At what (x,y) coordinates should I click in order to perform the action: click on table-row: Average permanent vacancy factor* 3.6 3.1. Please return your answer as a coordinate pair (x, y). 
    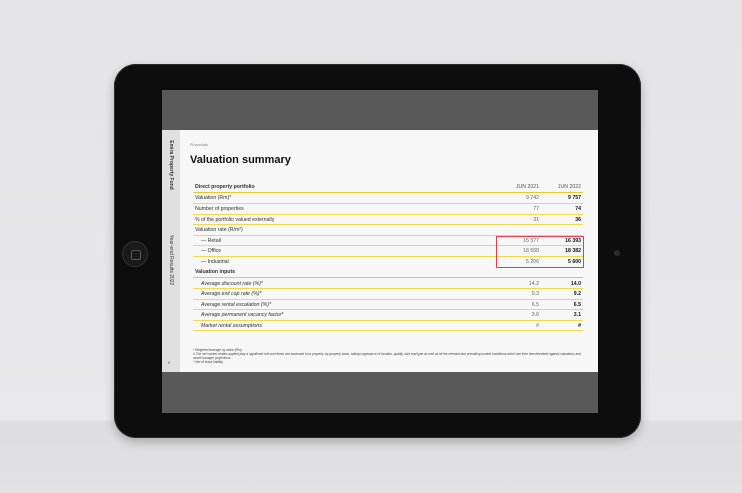
    Looking at the image, I should click on (388, 315).